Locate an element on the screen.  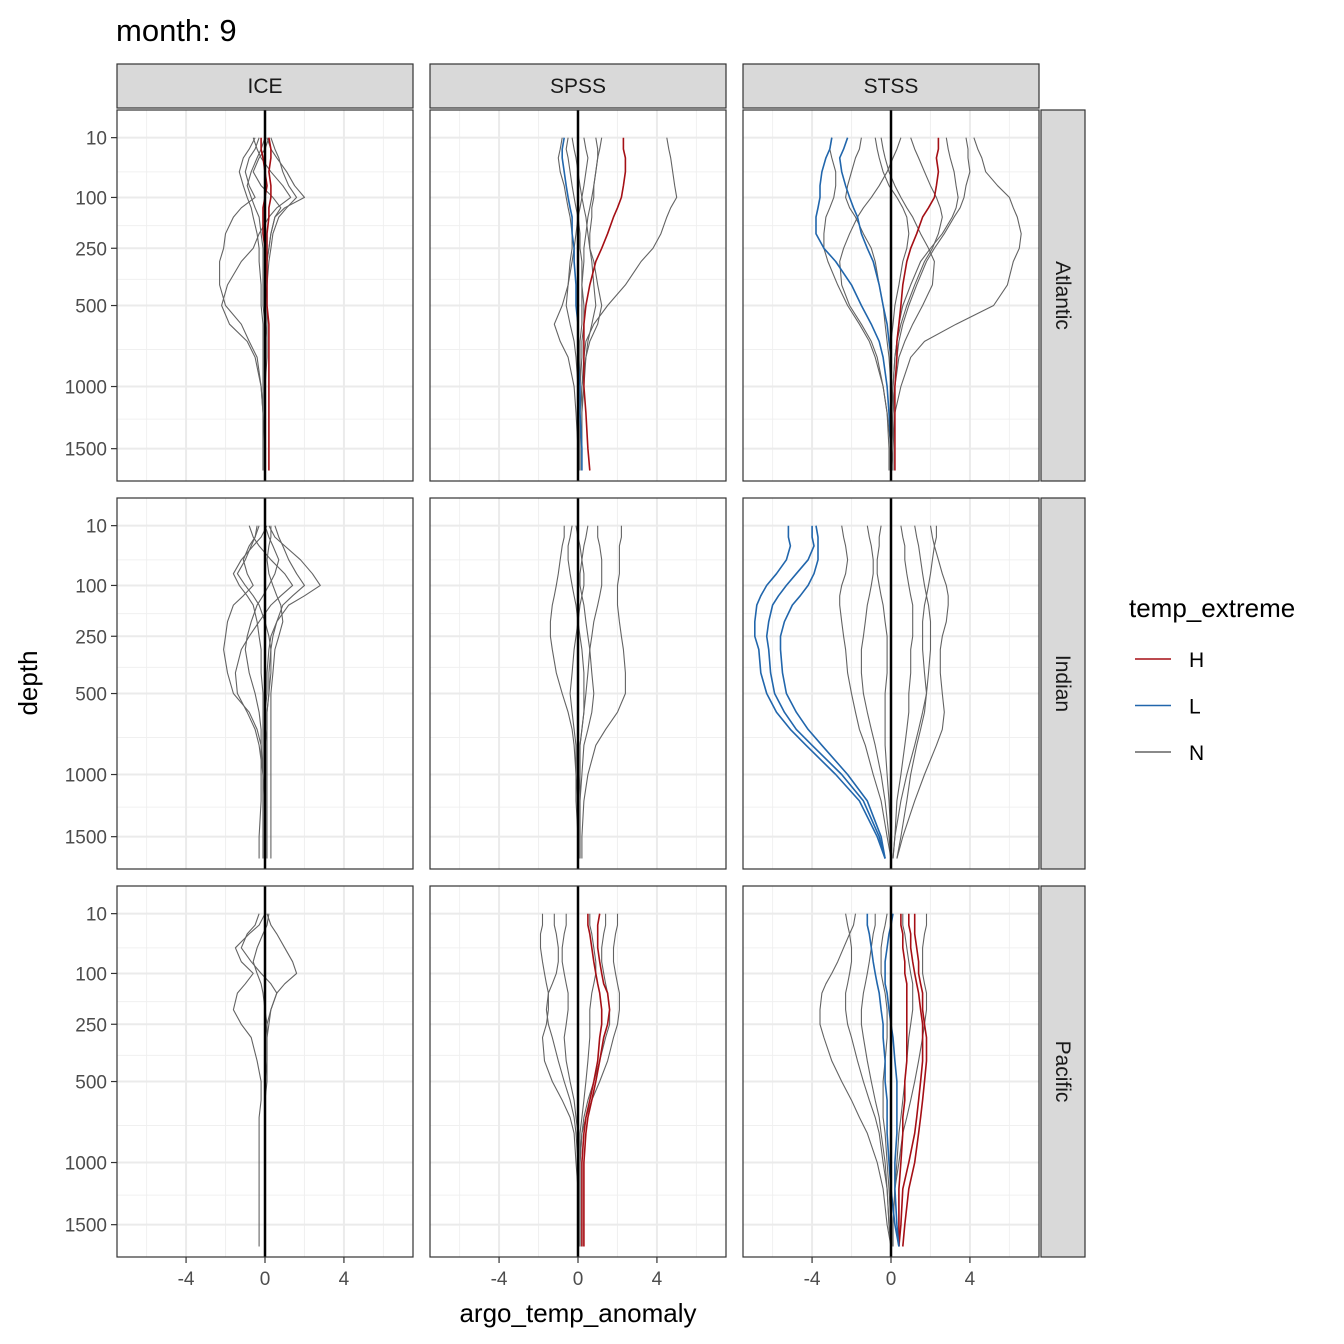
panel-ice-pacific is located at coordinates (265, 1071).